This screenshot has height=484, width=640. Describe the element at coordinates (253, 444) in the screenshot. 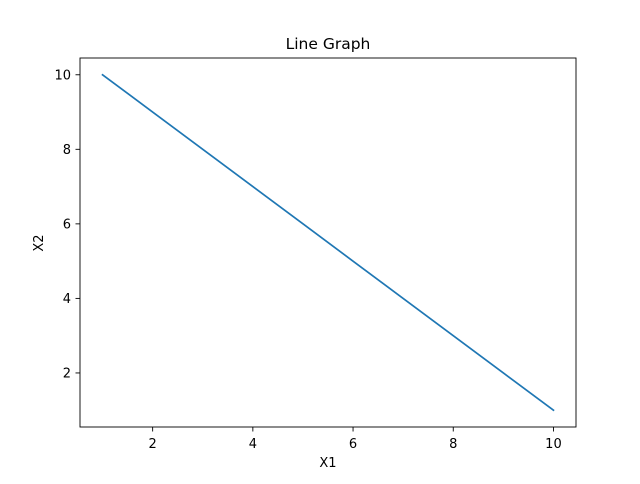

I see `x-tick-label: 4` at that location.